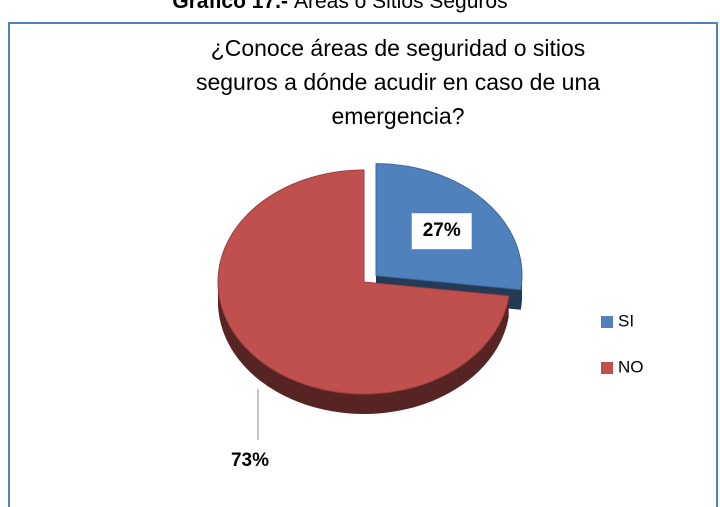 This screenshot has height=507, width=720. What do you see at coordinates (622, 343) in the screenshot?
I see `legend: SI NO` at bounding box center [622, 343].